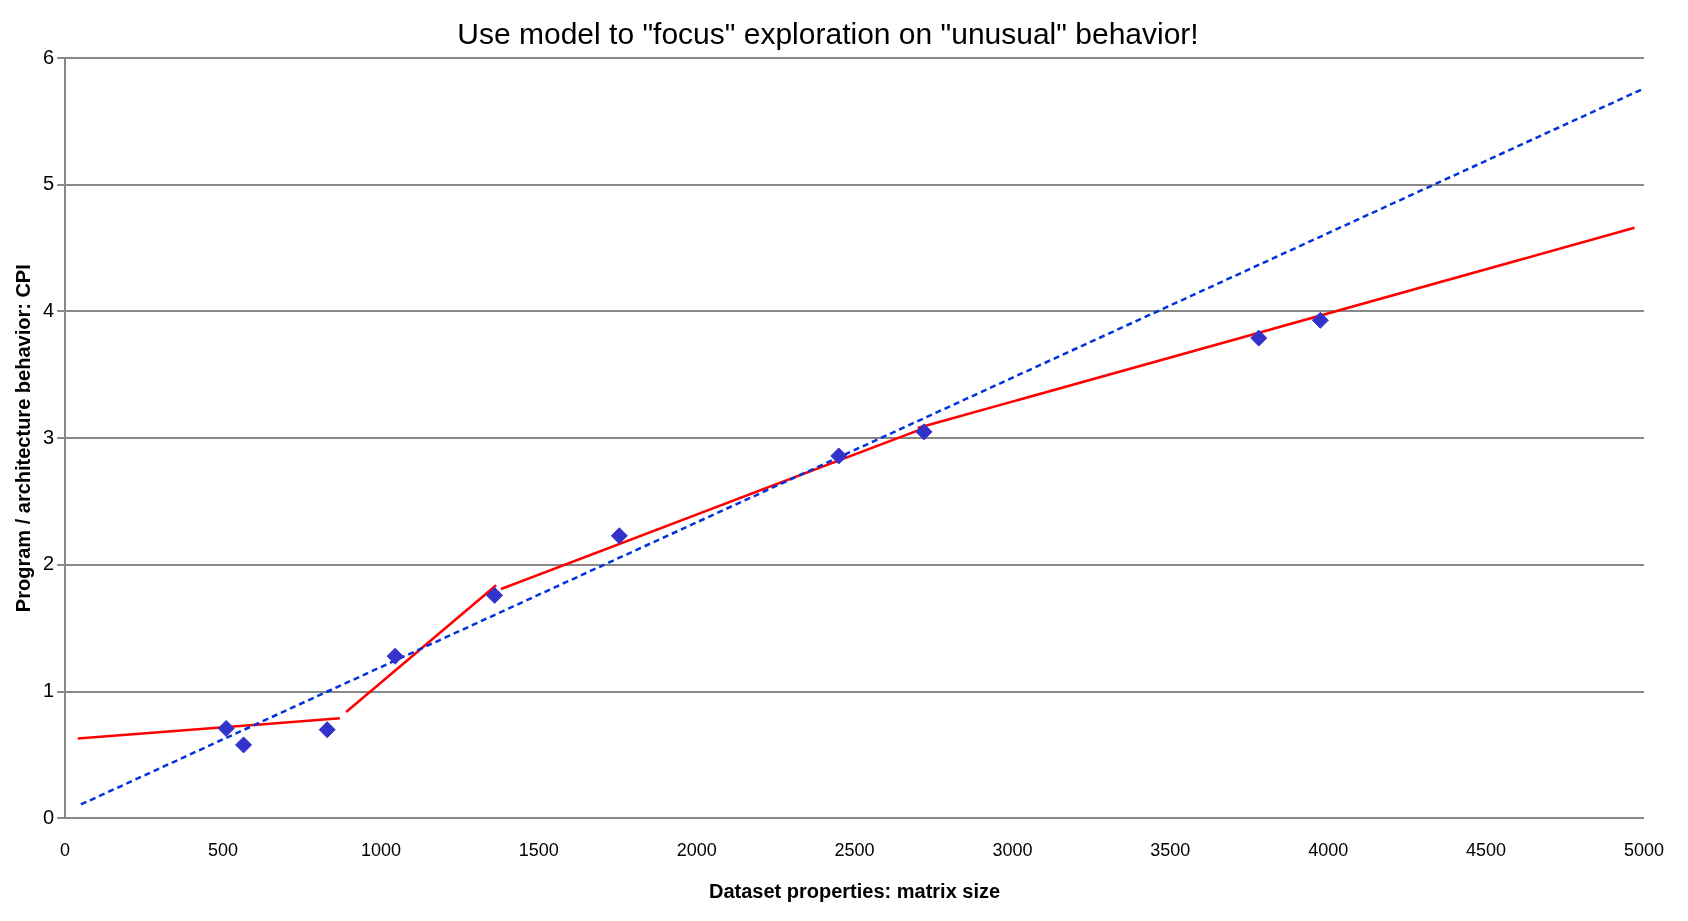 Image resolution: width=1688 pixels, height=921 pixels. I want to click on x-tick-label: 2000, so click(696, 850).